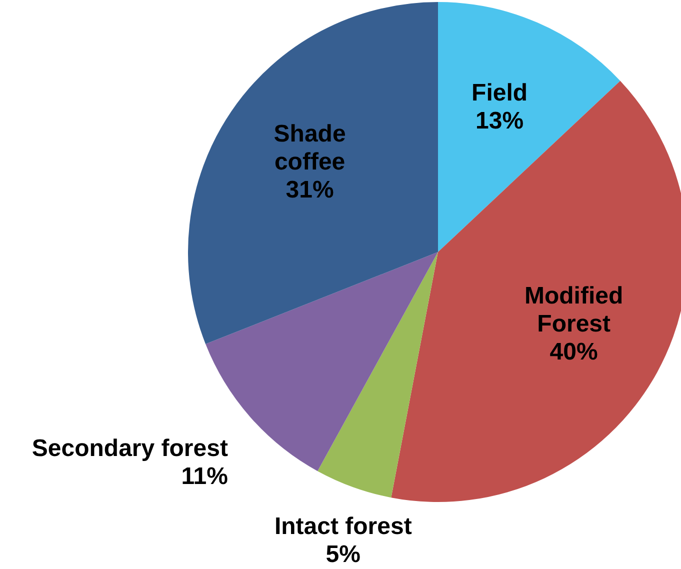  Describe the element at coordinates (343, 554) in the screenshot. I see `data-label: 5%` at that location.